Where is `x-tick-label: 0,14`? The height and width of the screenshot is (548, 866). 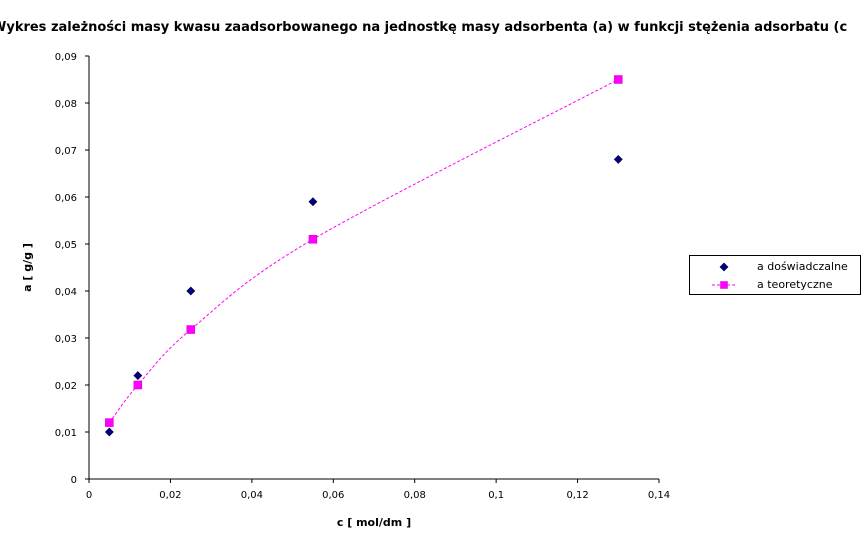
x-tick-label: 0,14 is located at coordinates (659, 495).